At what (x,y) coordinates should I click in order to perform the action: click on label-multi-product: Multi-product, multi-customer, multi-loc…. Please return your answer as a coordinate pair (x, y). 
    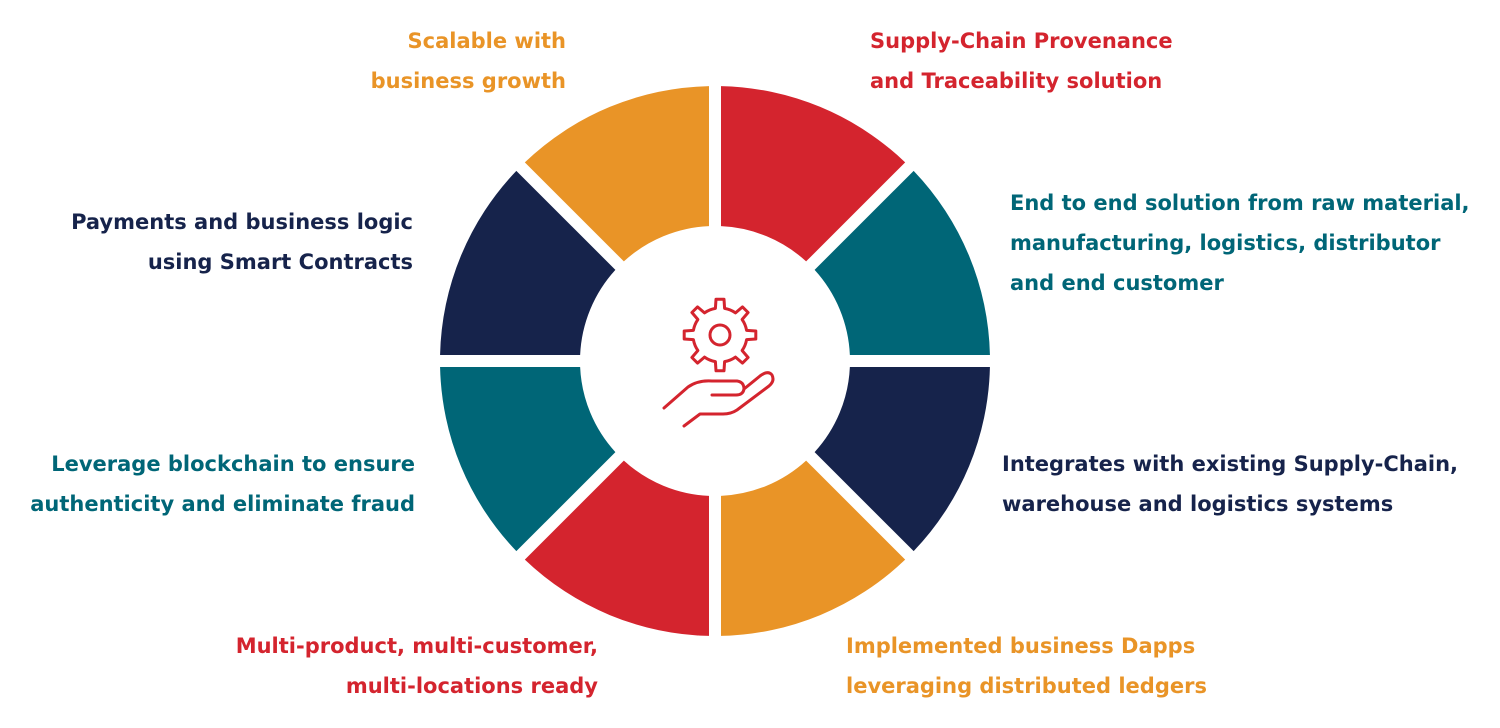
    Looking at the image, I should click on (417, 666).